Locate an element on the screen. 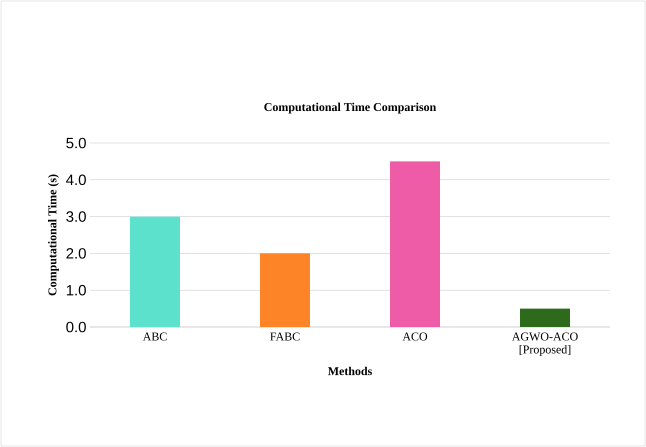  y-tick-label: 4.0 is located at coordinates (76, 180).